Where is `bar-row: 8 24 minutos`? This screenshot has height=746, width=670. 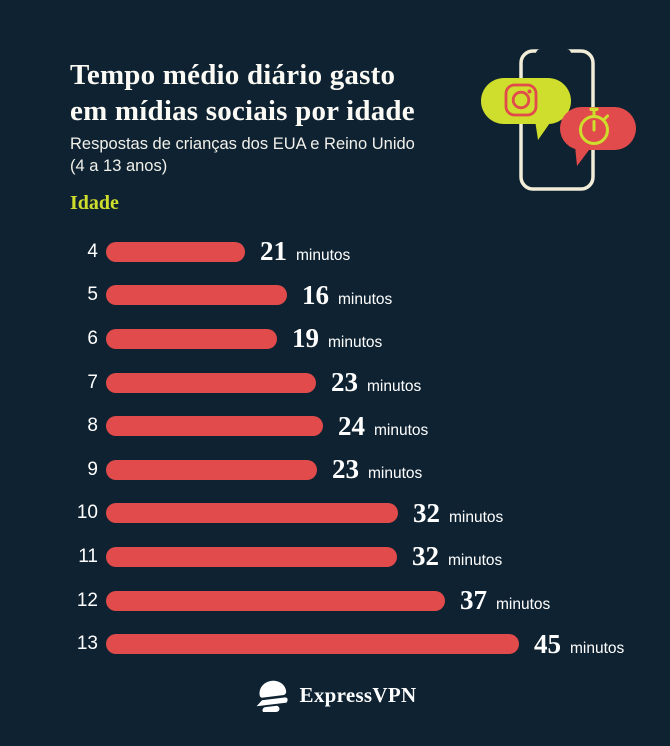 bar-row: 8 24 minutos is located at coordinates (335, 426).